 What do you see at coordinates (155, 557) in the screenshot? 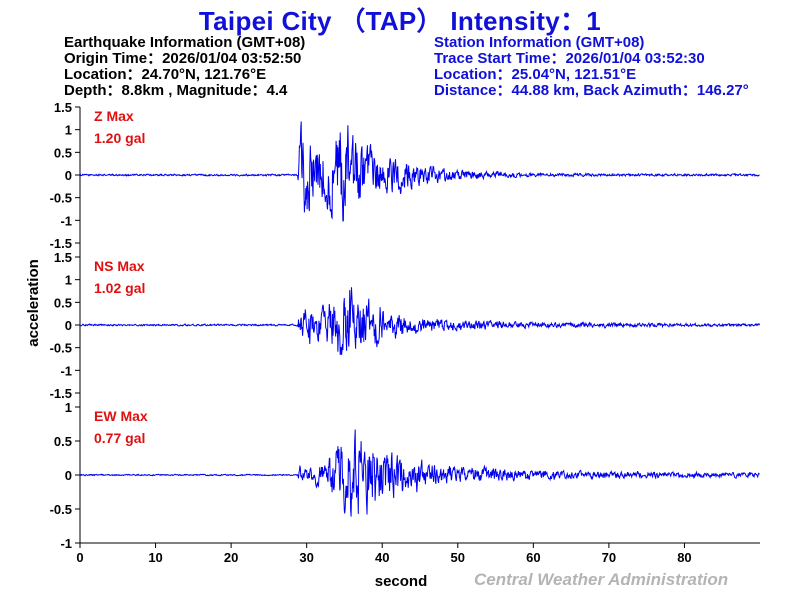
I see `x-tick-label: 10` at bounding box center [155, 557].